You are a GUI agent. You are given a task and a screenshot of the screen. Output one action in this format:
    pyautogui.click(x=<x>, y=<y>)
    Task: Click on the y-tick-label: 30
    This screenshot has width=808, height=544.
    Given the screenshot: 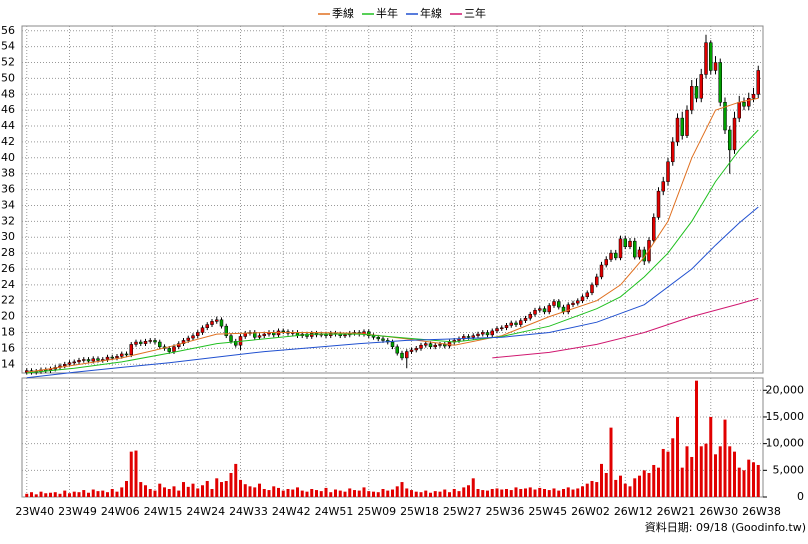 What is the action you would take?
    pyautogui.click(x=8, y=236)
    